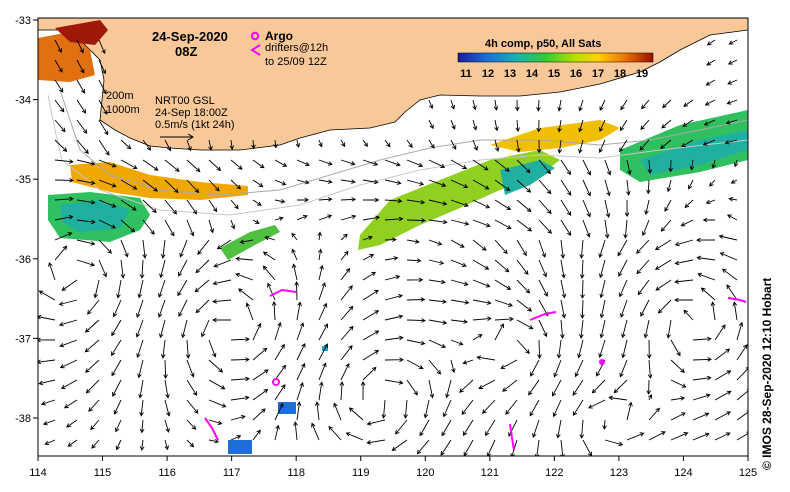 The image size is (790, 492). I want to click on credit-text: © IMOS 28-Sep-2020 12:10 Hobart, so click(767, 373).